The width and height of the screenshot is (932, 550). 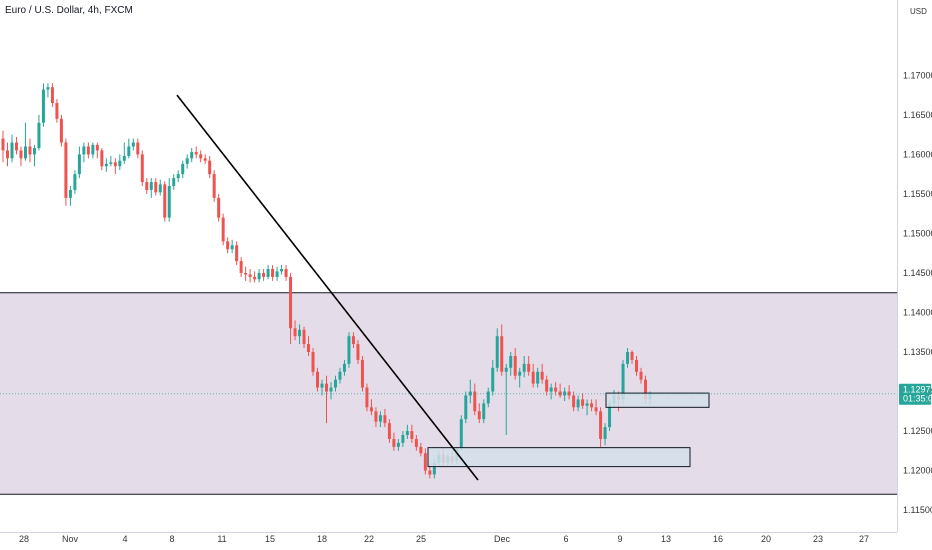 I want to click on countdown-label: 01:35:04, so click(x=917, y=399).